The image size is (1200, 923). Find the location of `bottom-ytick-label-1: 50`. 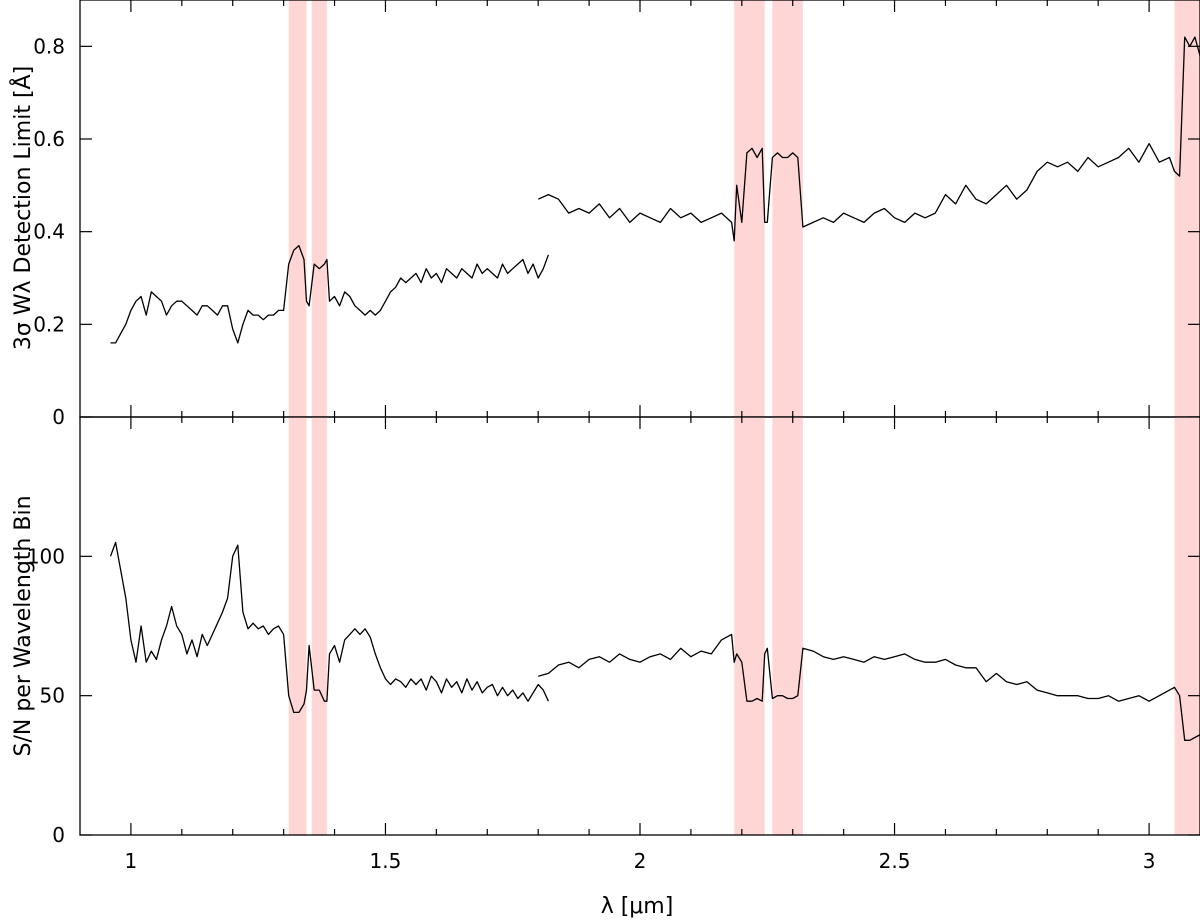

bottom-ytick-label-1: 50 is located at coordinates (52, 696).